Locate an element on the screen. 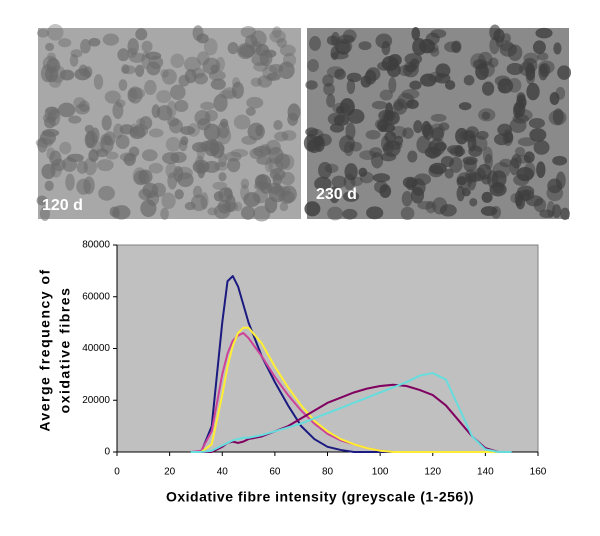 This screenshot has height=536, width=600. y-tick-label: 60000 is located at coordinates (96, 296).